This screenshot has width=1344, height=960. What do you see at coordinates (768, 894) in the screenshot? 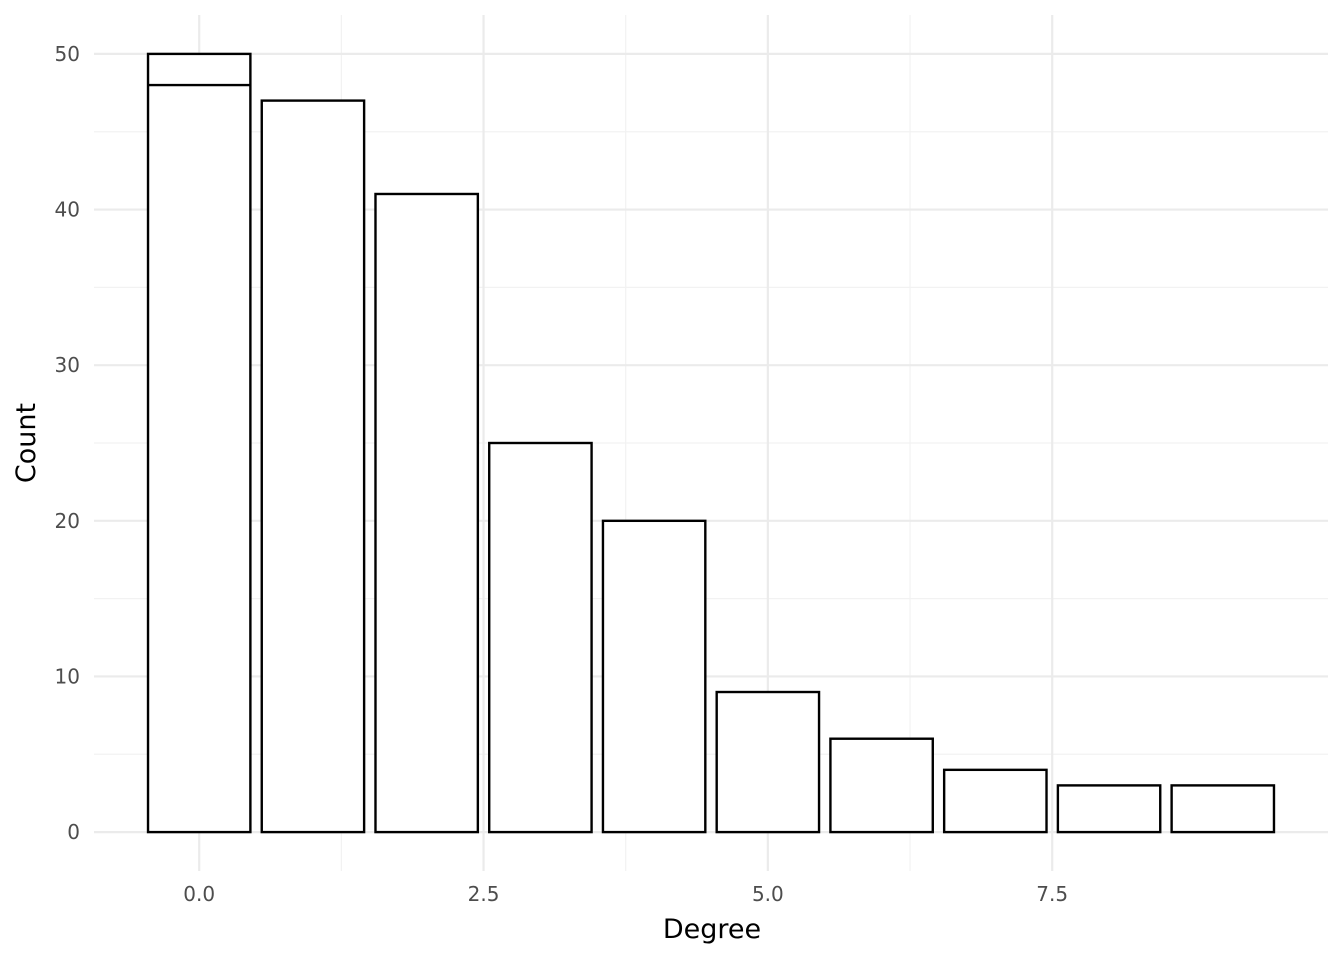
I see `x-tick-label: 5.0` at bounding box center [768, 894].